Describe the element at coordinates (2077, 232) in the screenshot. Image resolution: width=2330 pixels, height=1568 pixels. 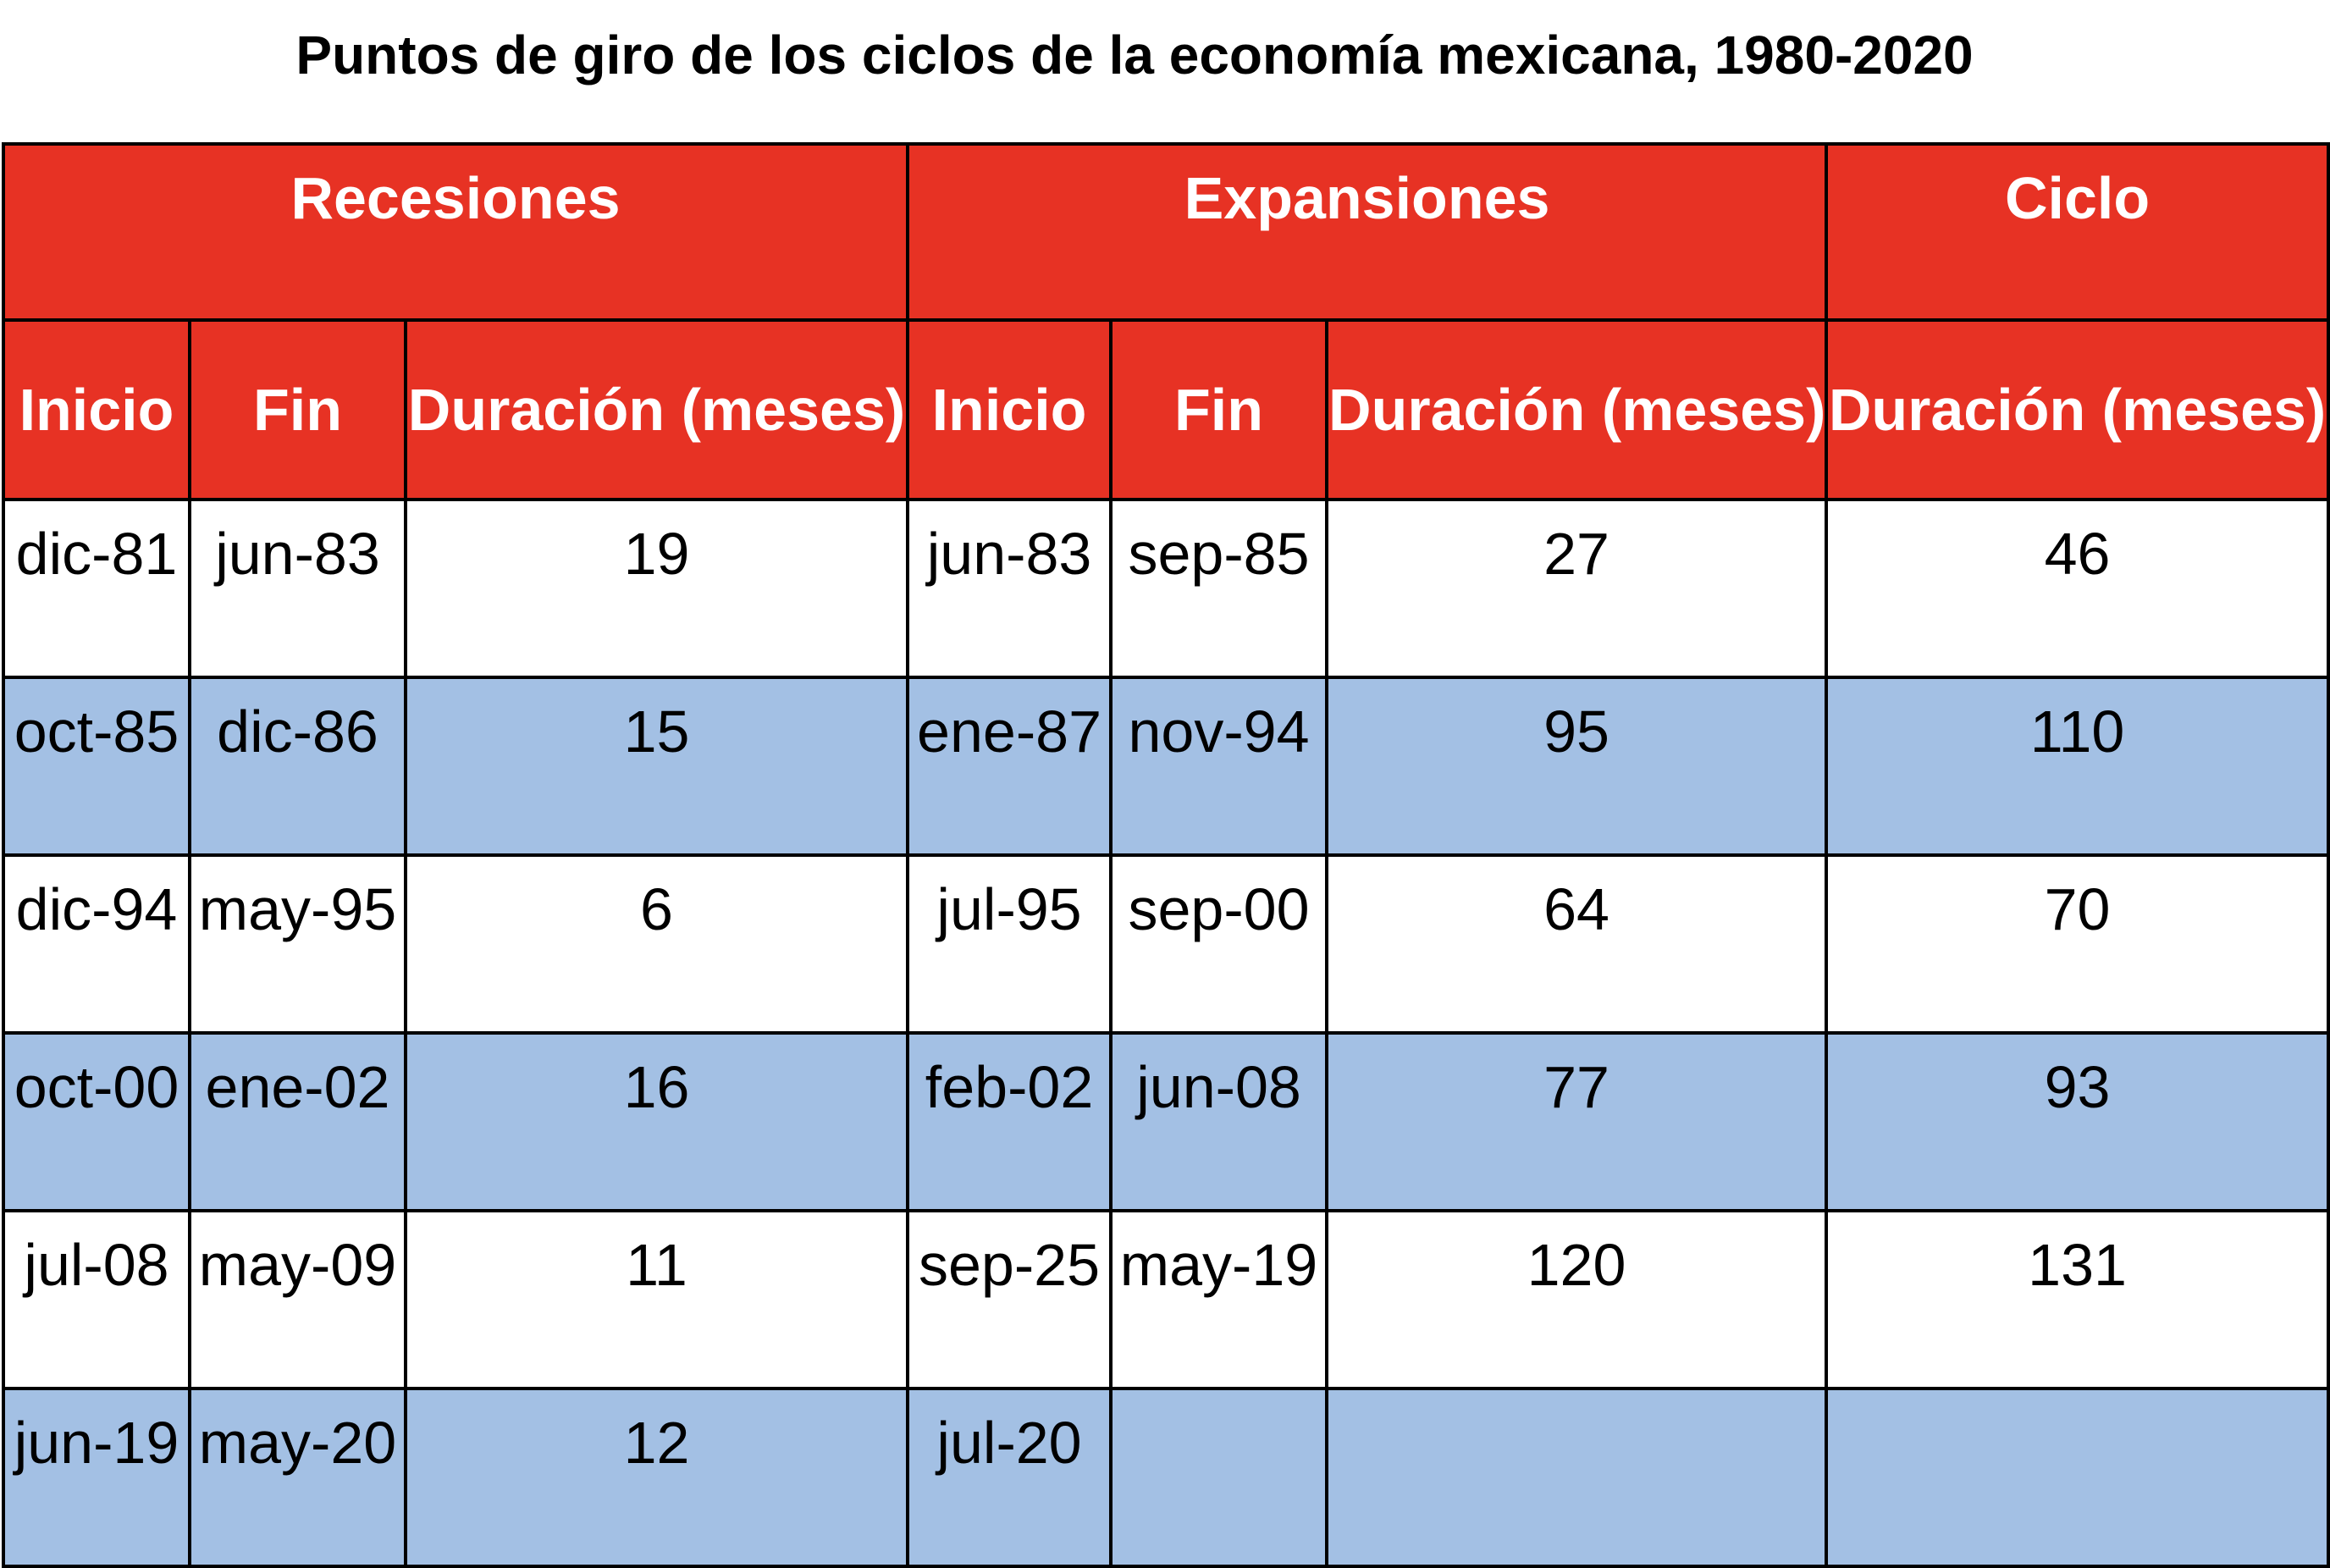
I see `group-header-ciclo: Ciclo` at that location.